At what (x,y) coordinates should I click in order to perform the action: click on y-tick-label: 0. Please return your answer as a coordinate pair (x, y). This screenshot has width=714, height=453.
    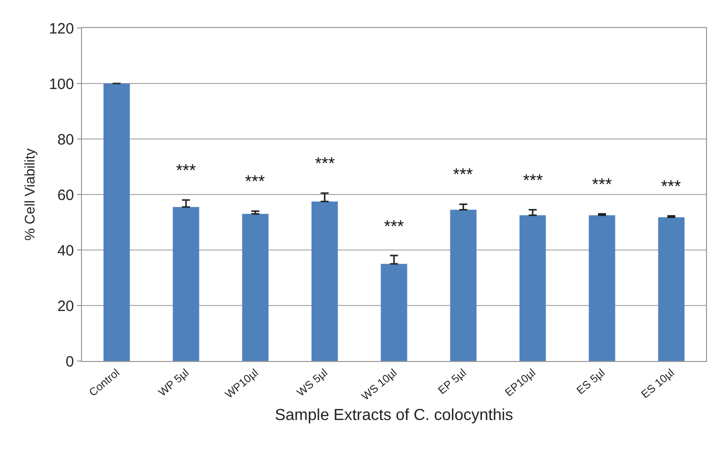
    Looking at the image, I should click on (70, 361).